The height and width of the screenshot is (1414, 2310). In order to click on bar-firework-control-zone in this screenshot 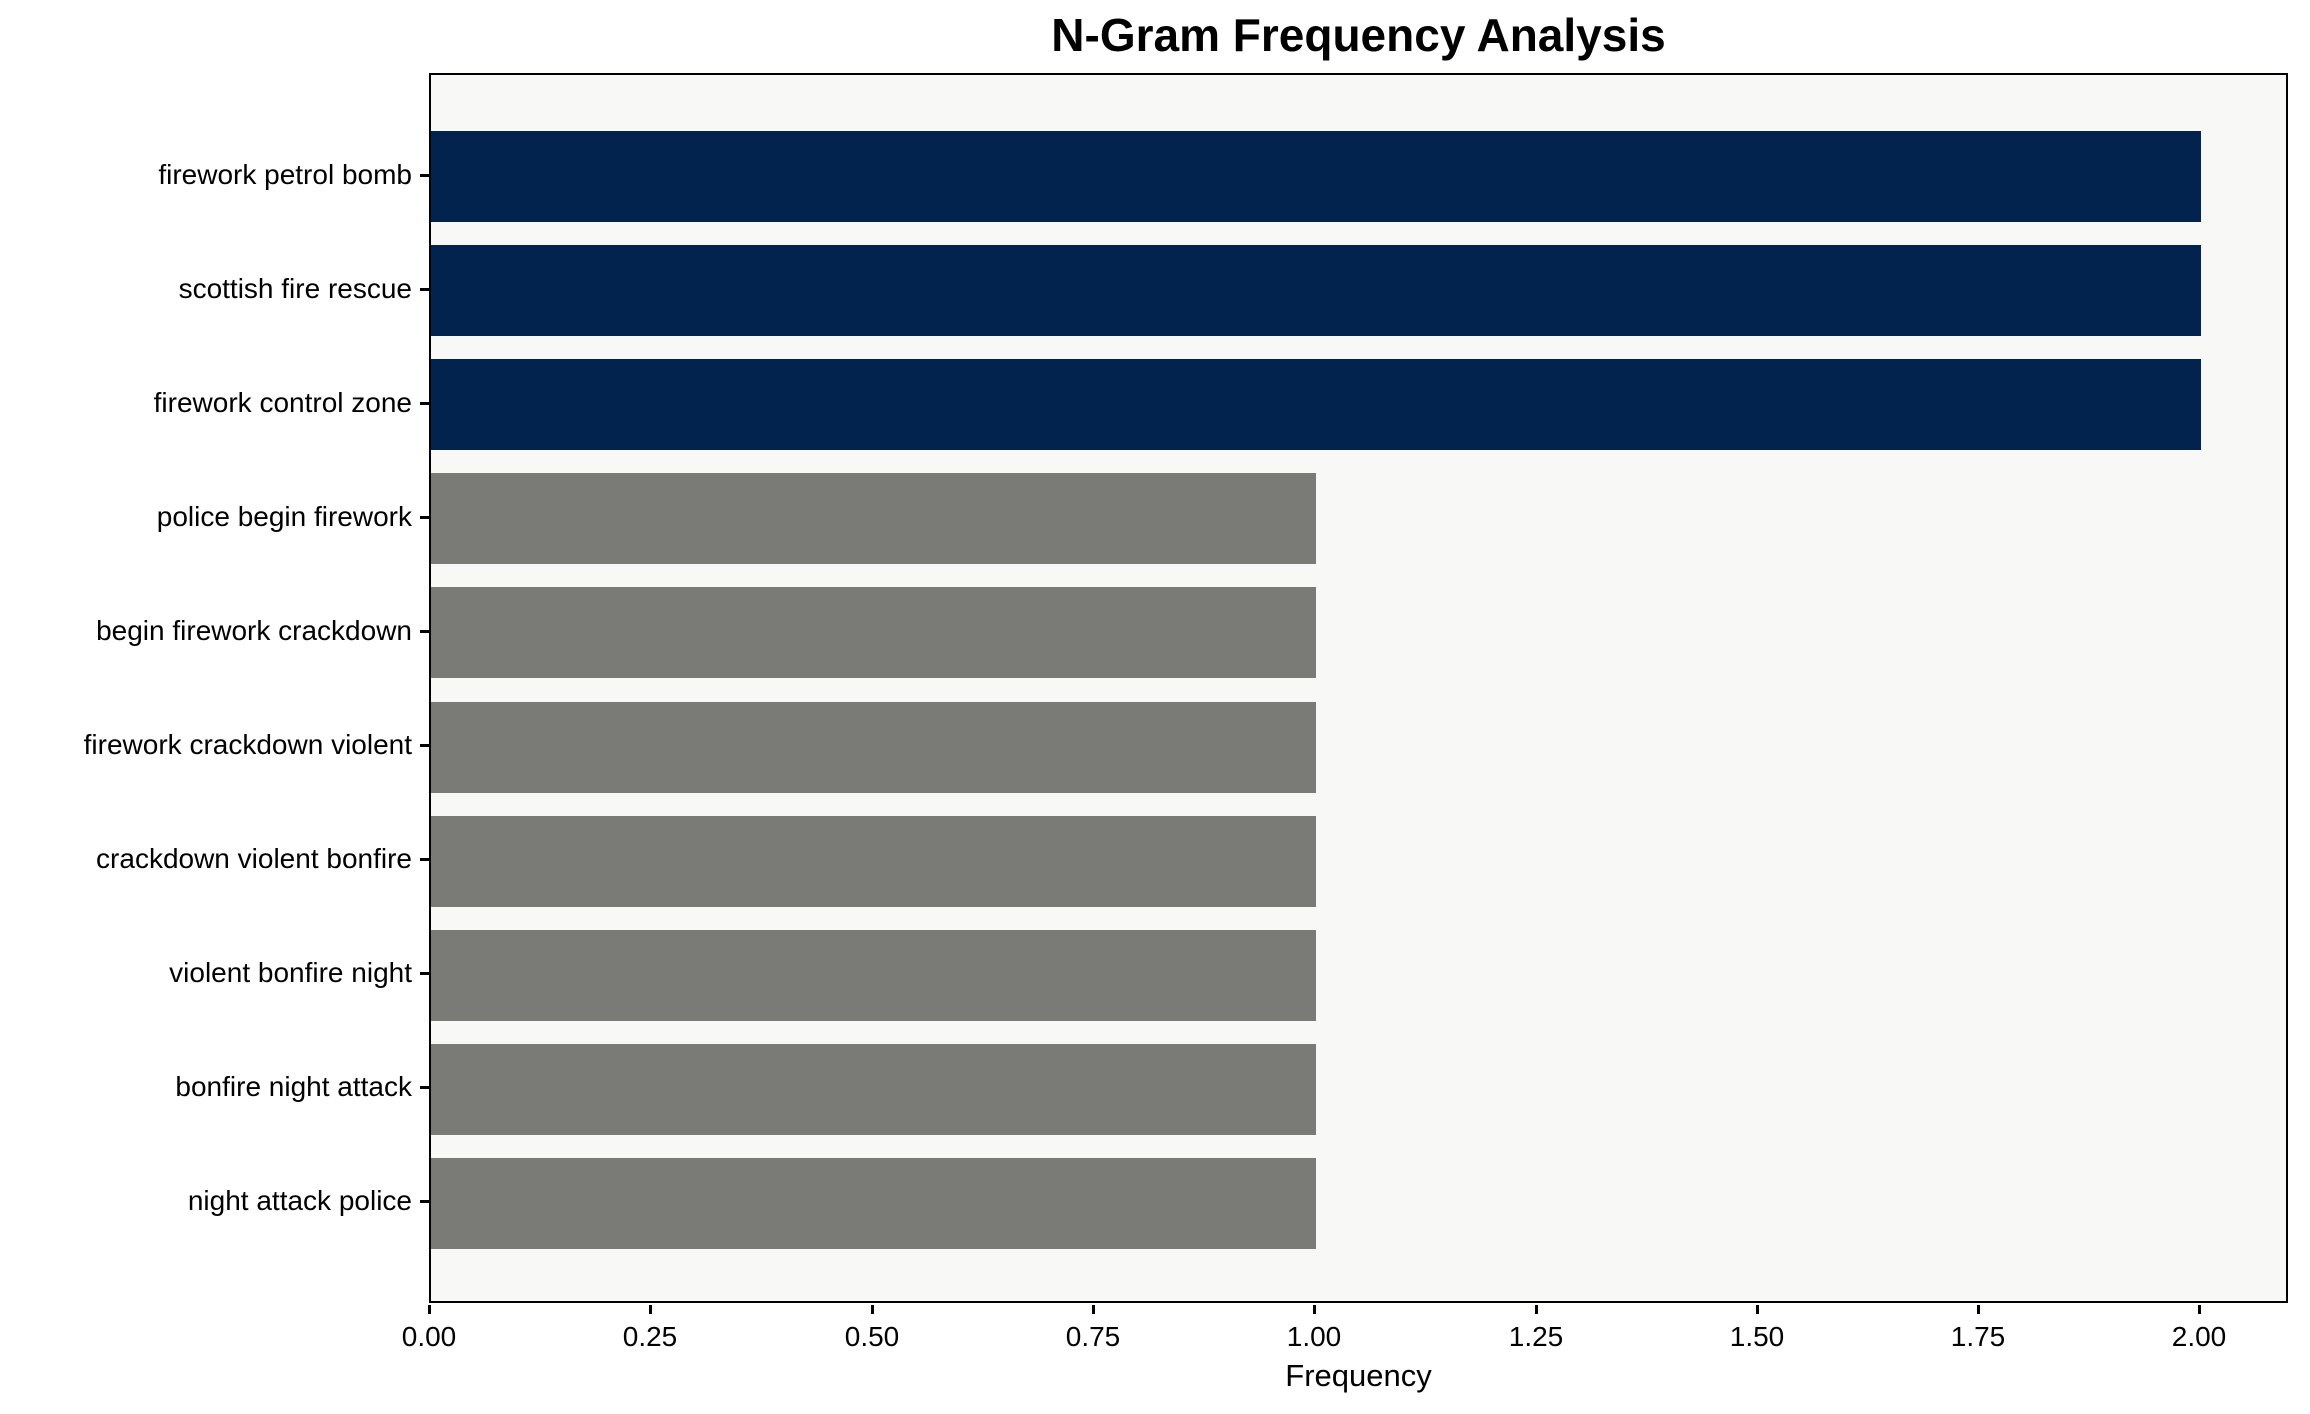, I will do `click(1316, 404)`.